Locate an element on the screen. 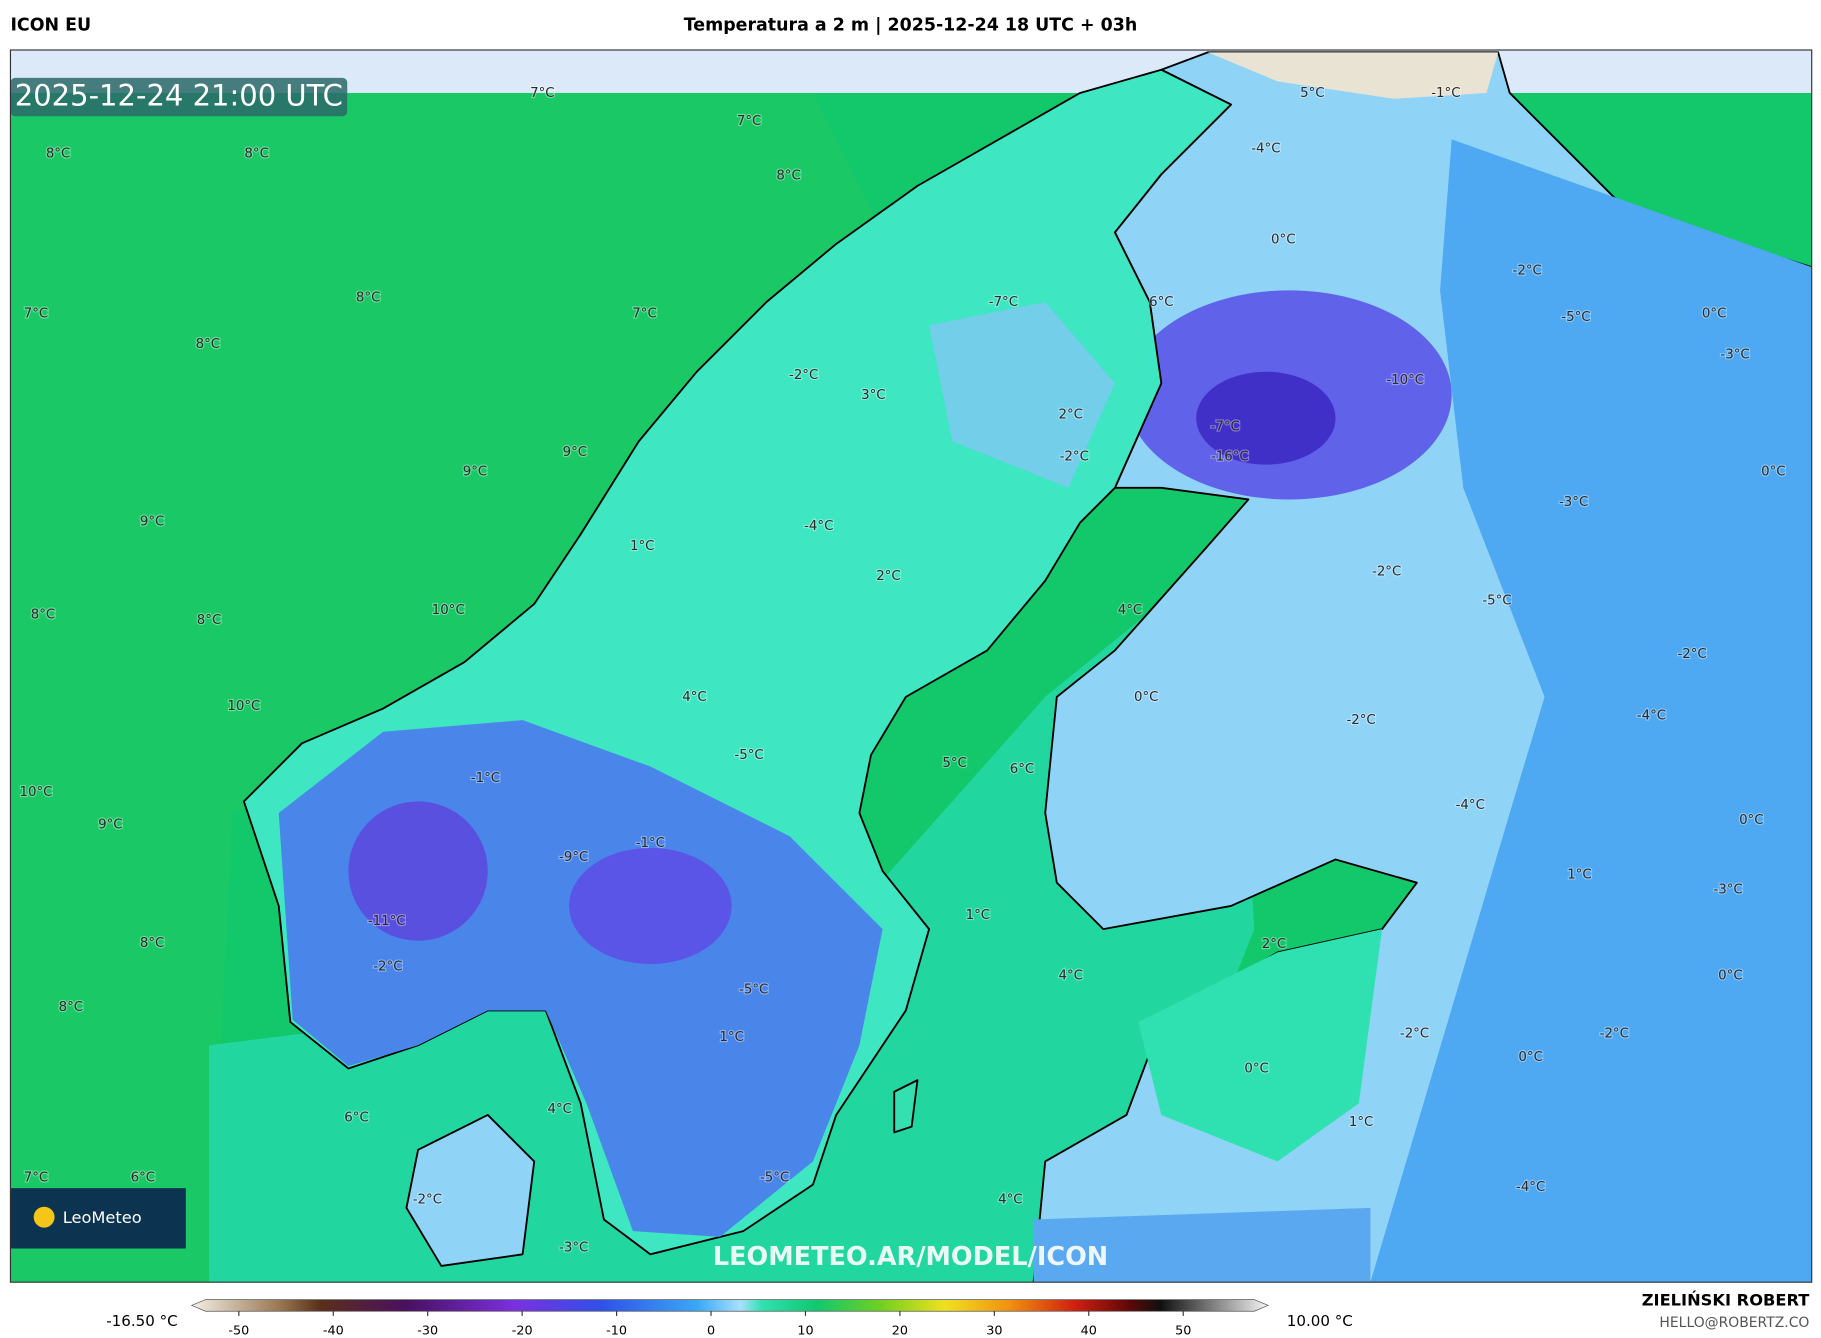 This screenshot has width=1821, height=1338. watermark: LEOMETEO.AR/MODEL/ICON is located at coordinates (910, 1257).